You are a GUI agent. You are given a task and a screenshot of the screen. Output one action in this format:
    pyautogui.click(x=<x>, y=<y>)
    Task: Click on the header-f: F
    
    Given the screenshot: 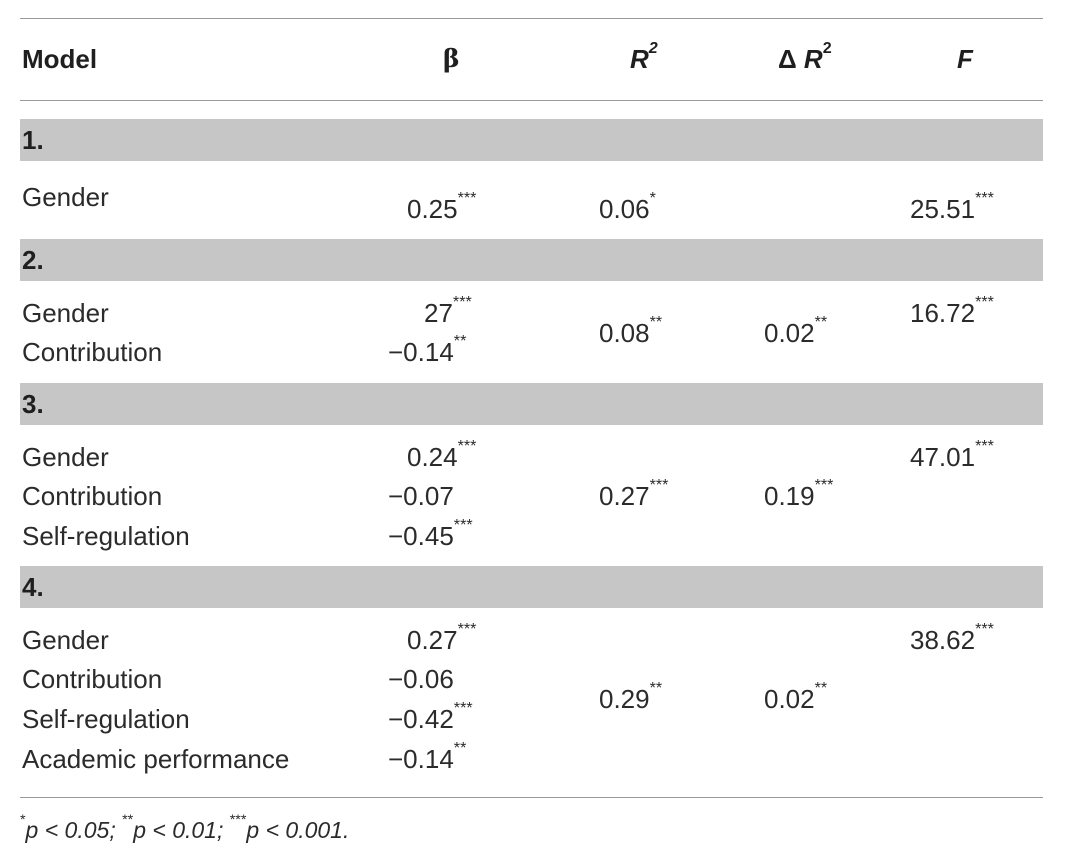 What is the action you would take?
    pyautogui.click(x=965, y=59)
    